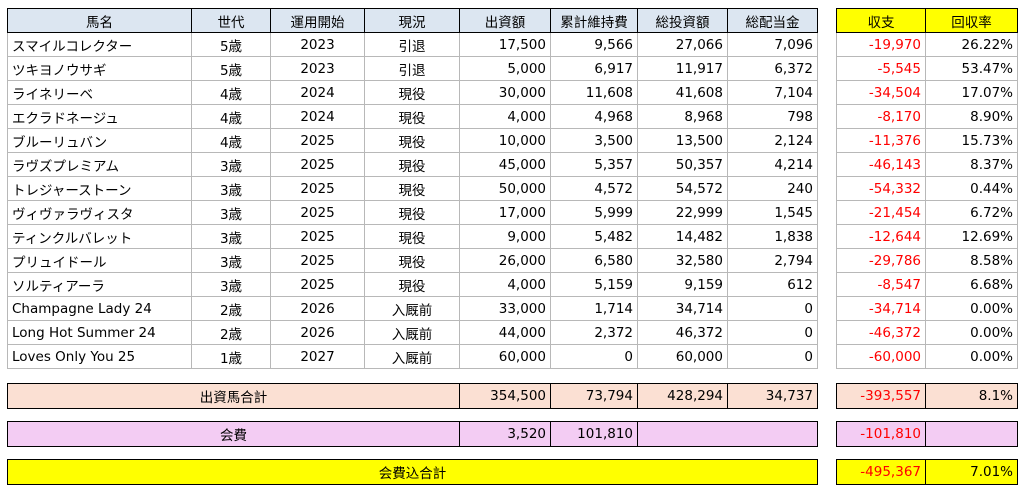 The width and height of the screenshot is (1024, 492). What do you see at coordinates (99, 92) in the screenshot?
I see `cell: ライネリーベ` at bounding box center [99, 92].